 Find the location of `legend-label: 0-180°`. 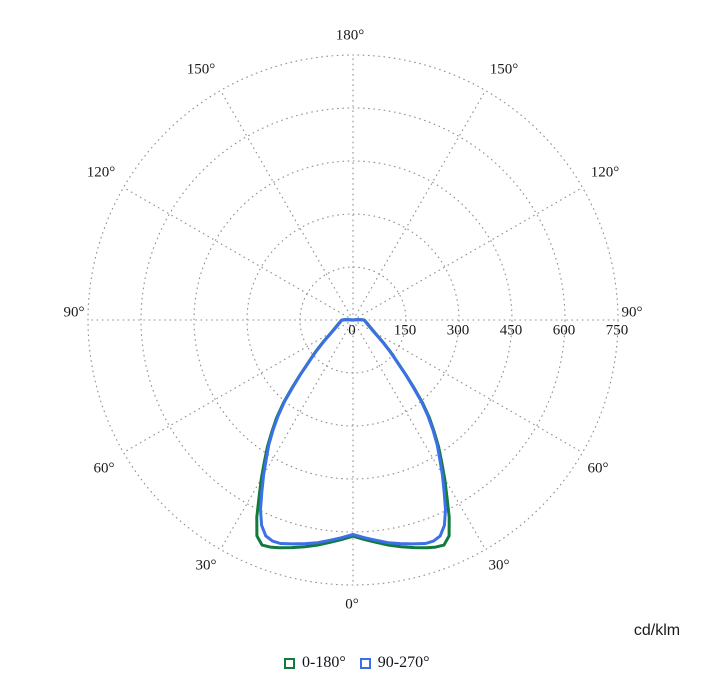

legend-label: 0-180° is located at coordinates (324, 662).